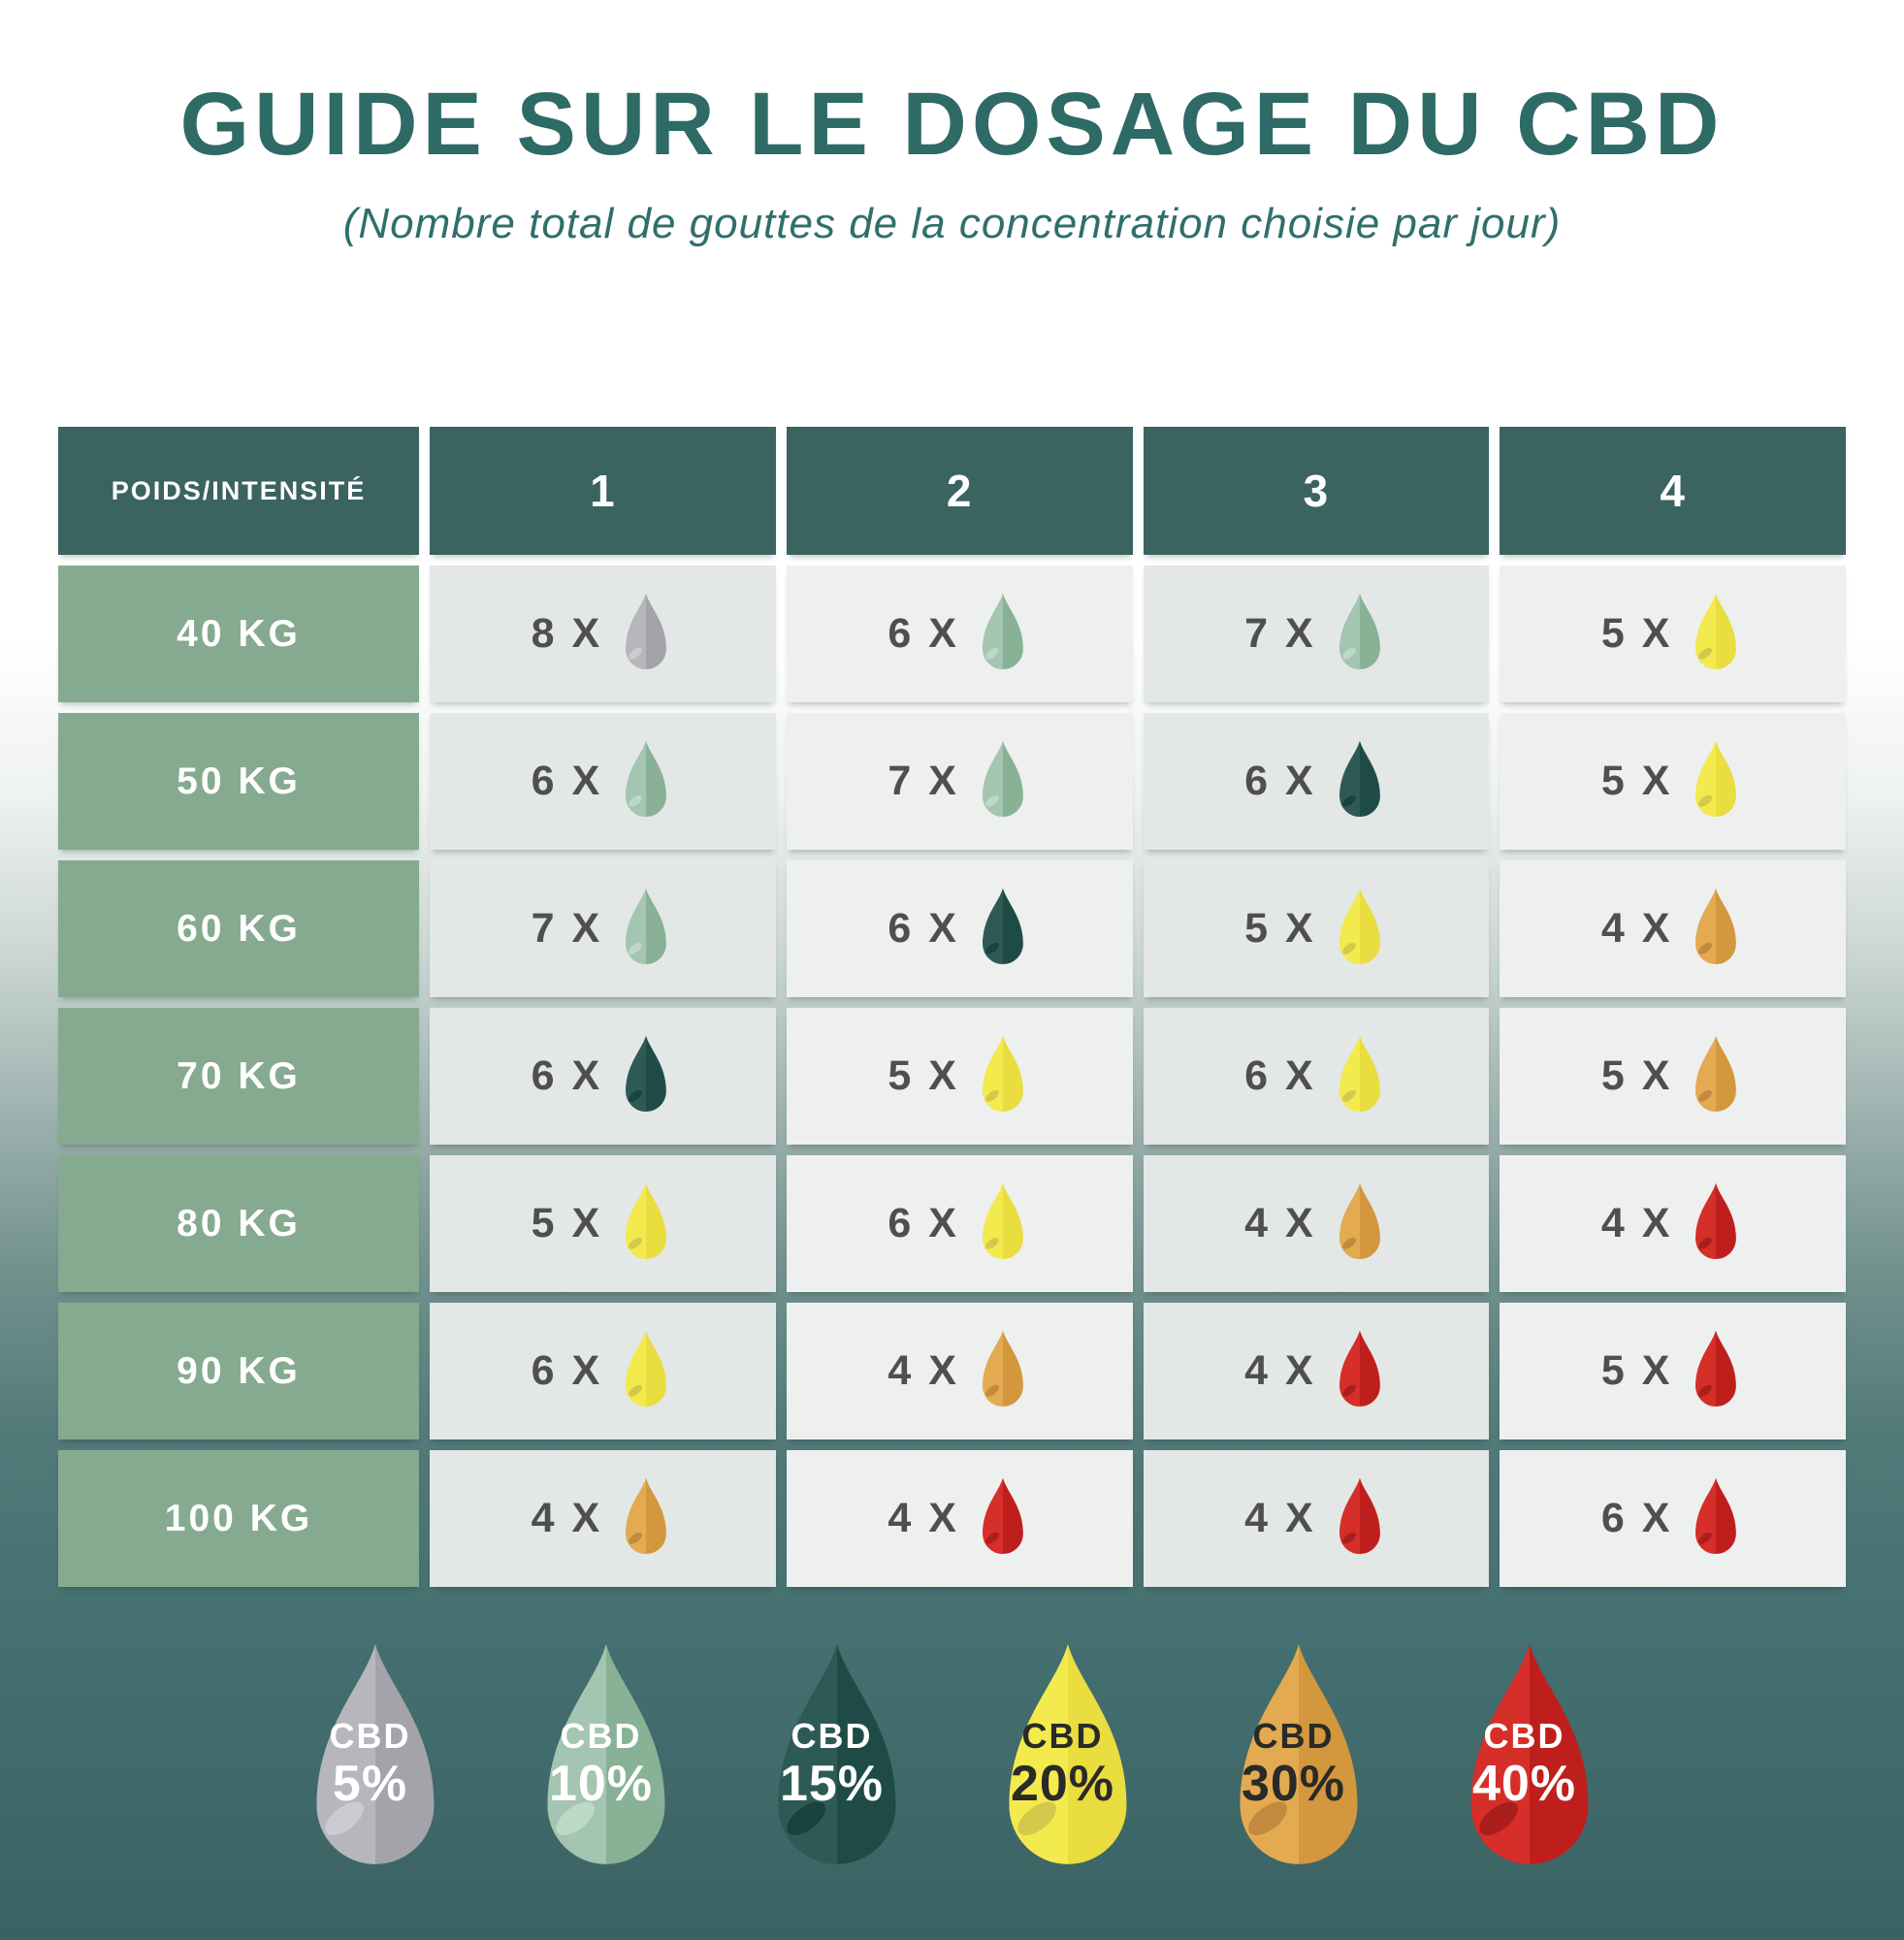 This screenshot has width=1904, height=1940. I want to click on legend-item-cbd-15%: CBD 15%, so click(837, 1761).